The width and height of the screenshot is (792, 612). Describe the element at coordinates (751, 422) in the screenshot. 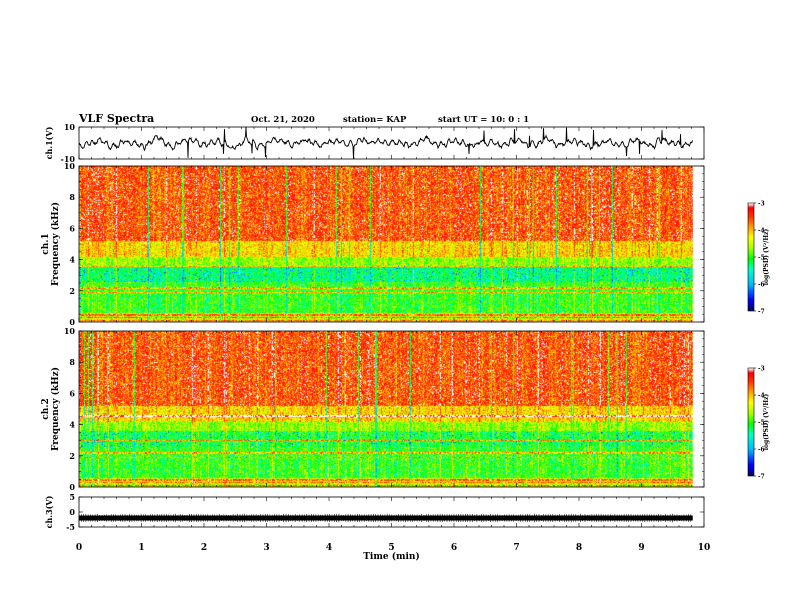

I see `colorbar-ch2` at that location.